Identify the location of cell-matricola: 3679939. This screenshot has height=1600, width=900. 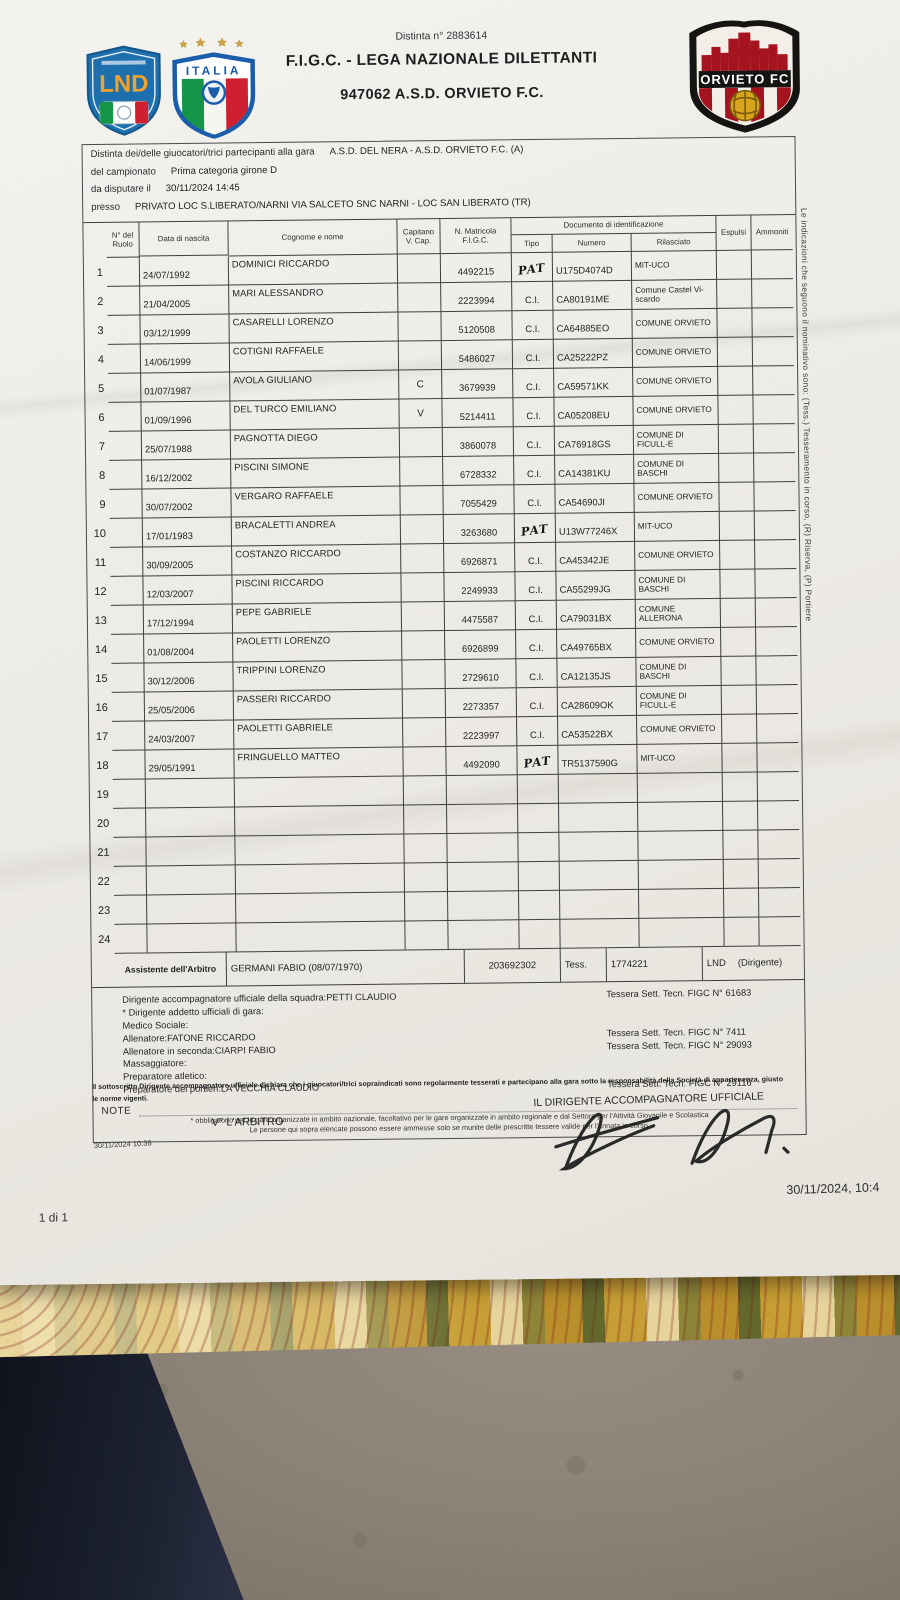
(478, 384).